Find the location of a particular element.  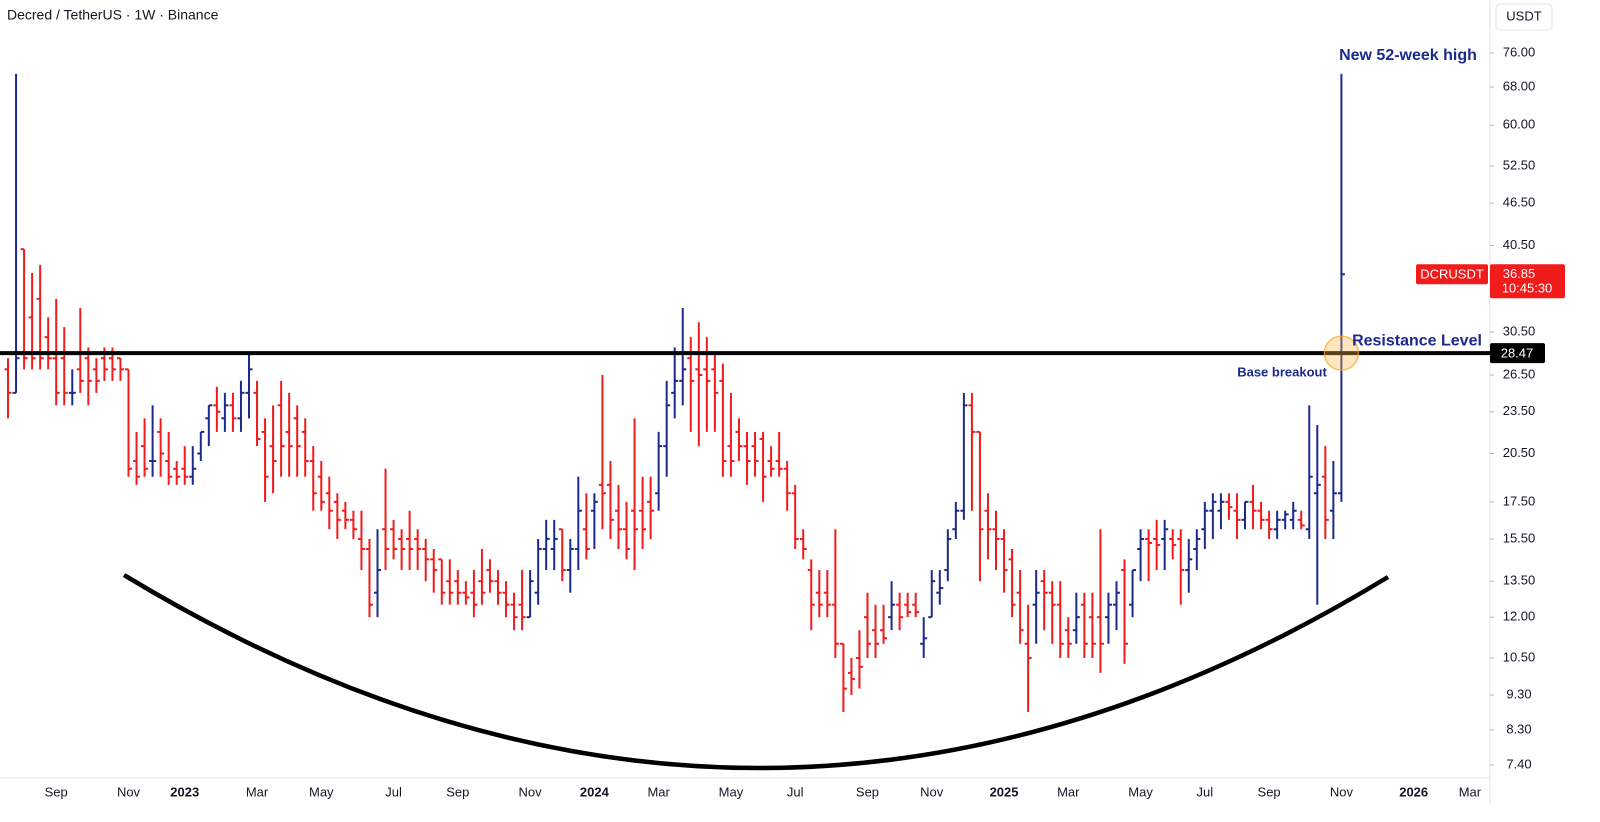

y-tick-label: 12.00 is located at coordinates (1519, 616).